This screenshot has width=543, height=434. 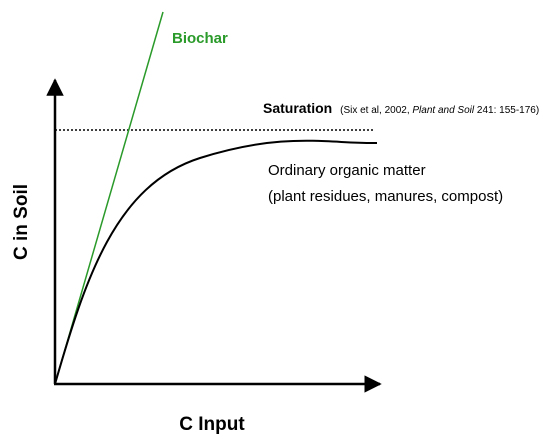 I want to click on citation: (Six et al, 2002,, so click(x=376, y=110).